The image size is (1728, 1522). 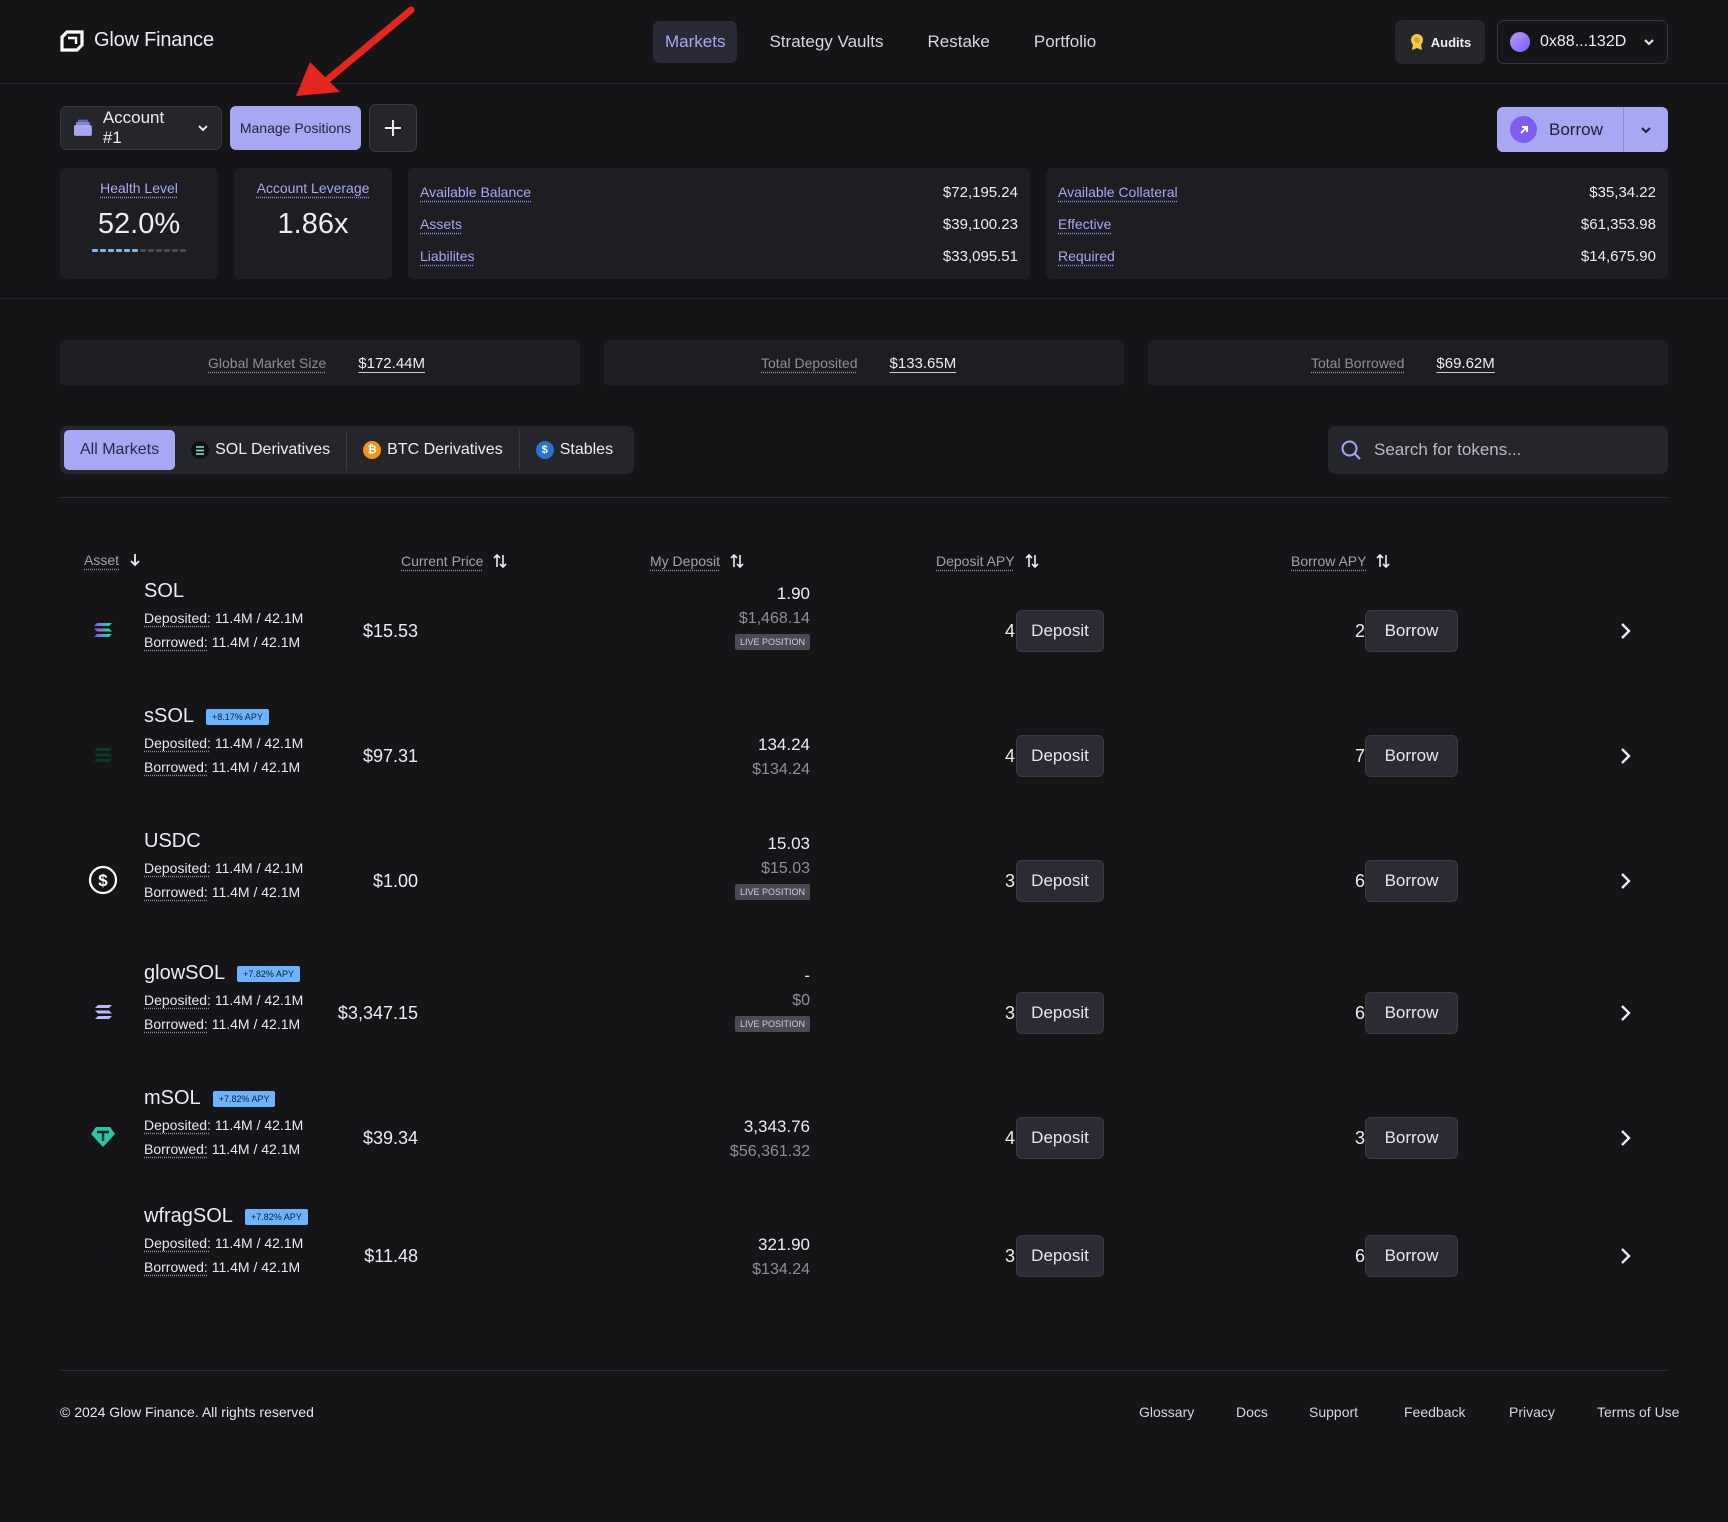 I want to click on annotation-arrow, so click(x=355, y=51).